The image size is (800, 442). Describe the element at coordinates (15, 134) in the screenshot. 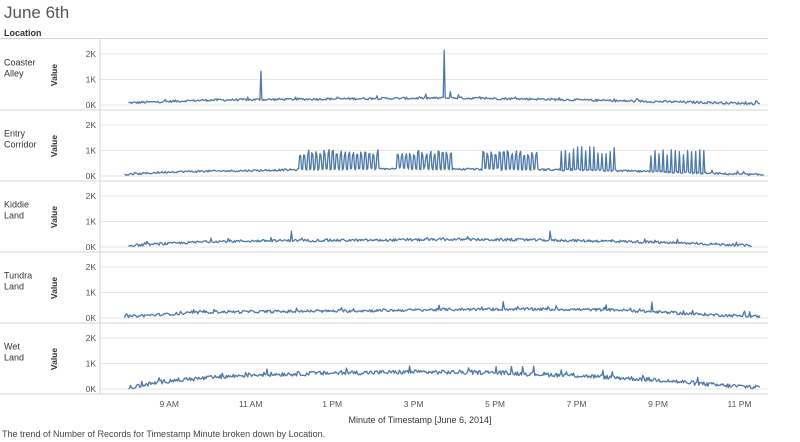

I see `row-label: Entry` at that location.